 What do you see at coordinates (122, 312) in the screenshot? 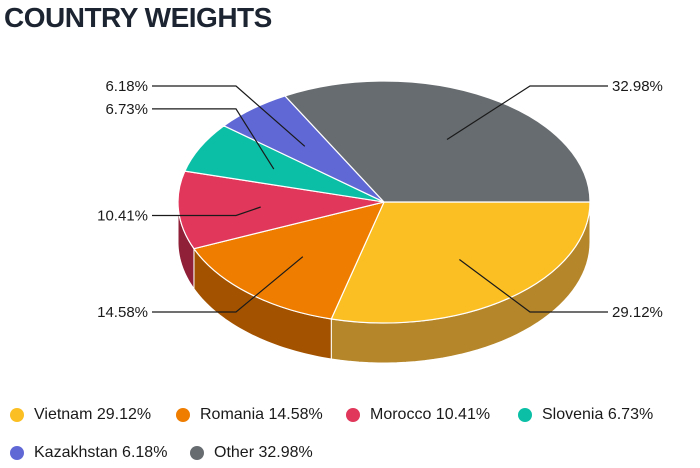
I see `data-label-romania: 14.58%` at bounding box center [122, 312].